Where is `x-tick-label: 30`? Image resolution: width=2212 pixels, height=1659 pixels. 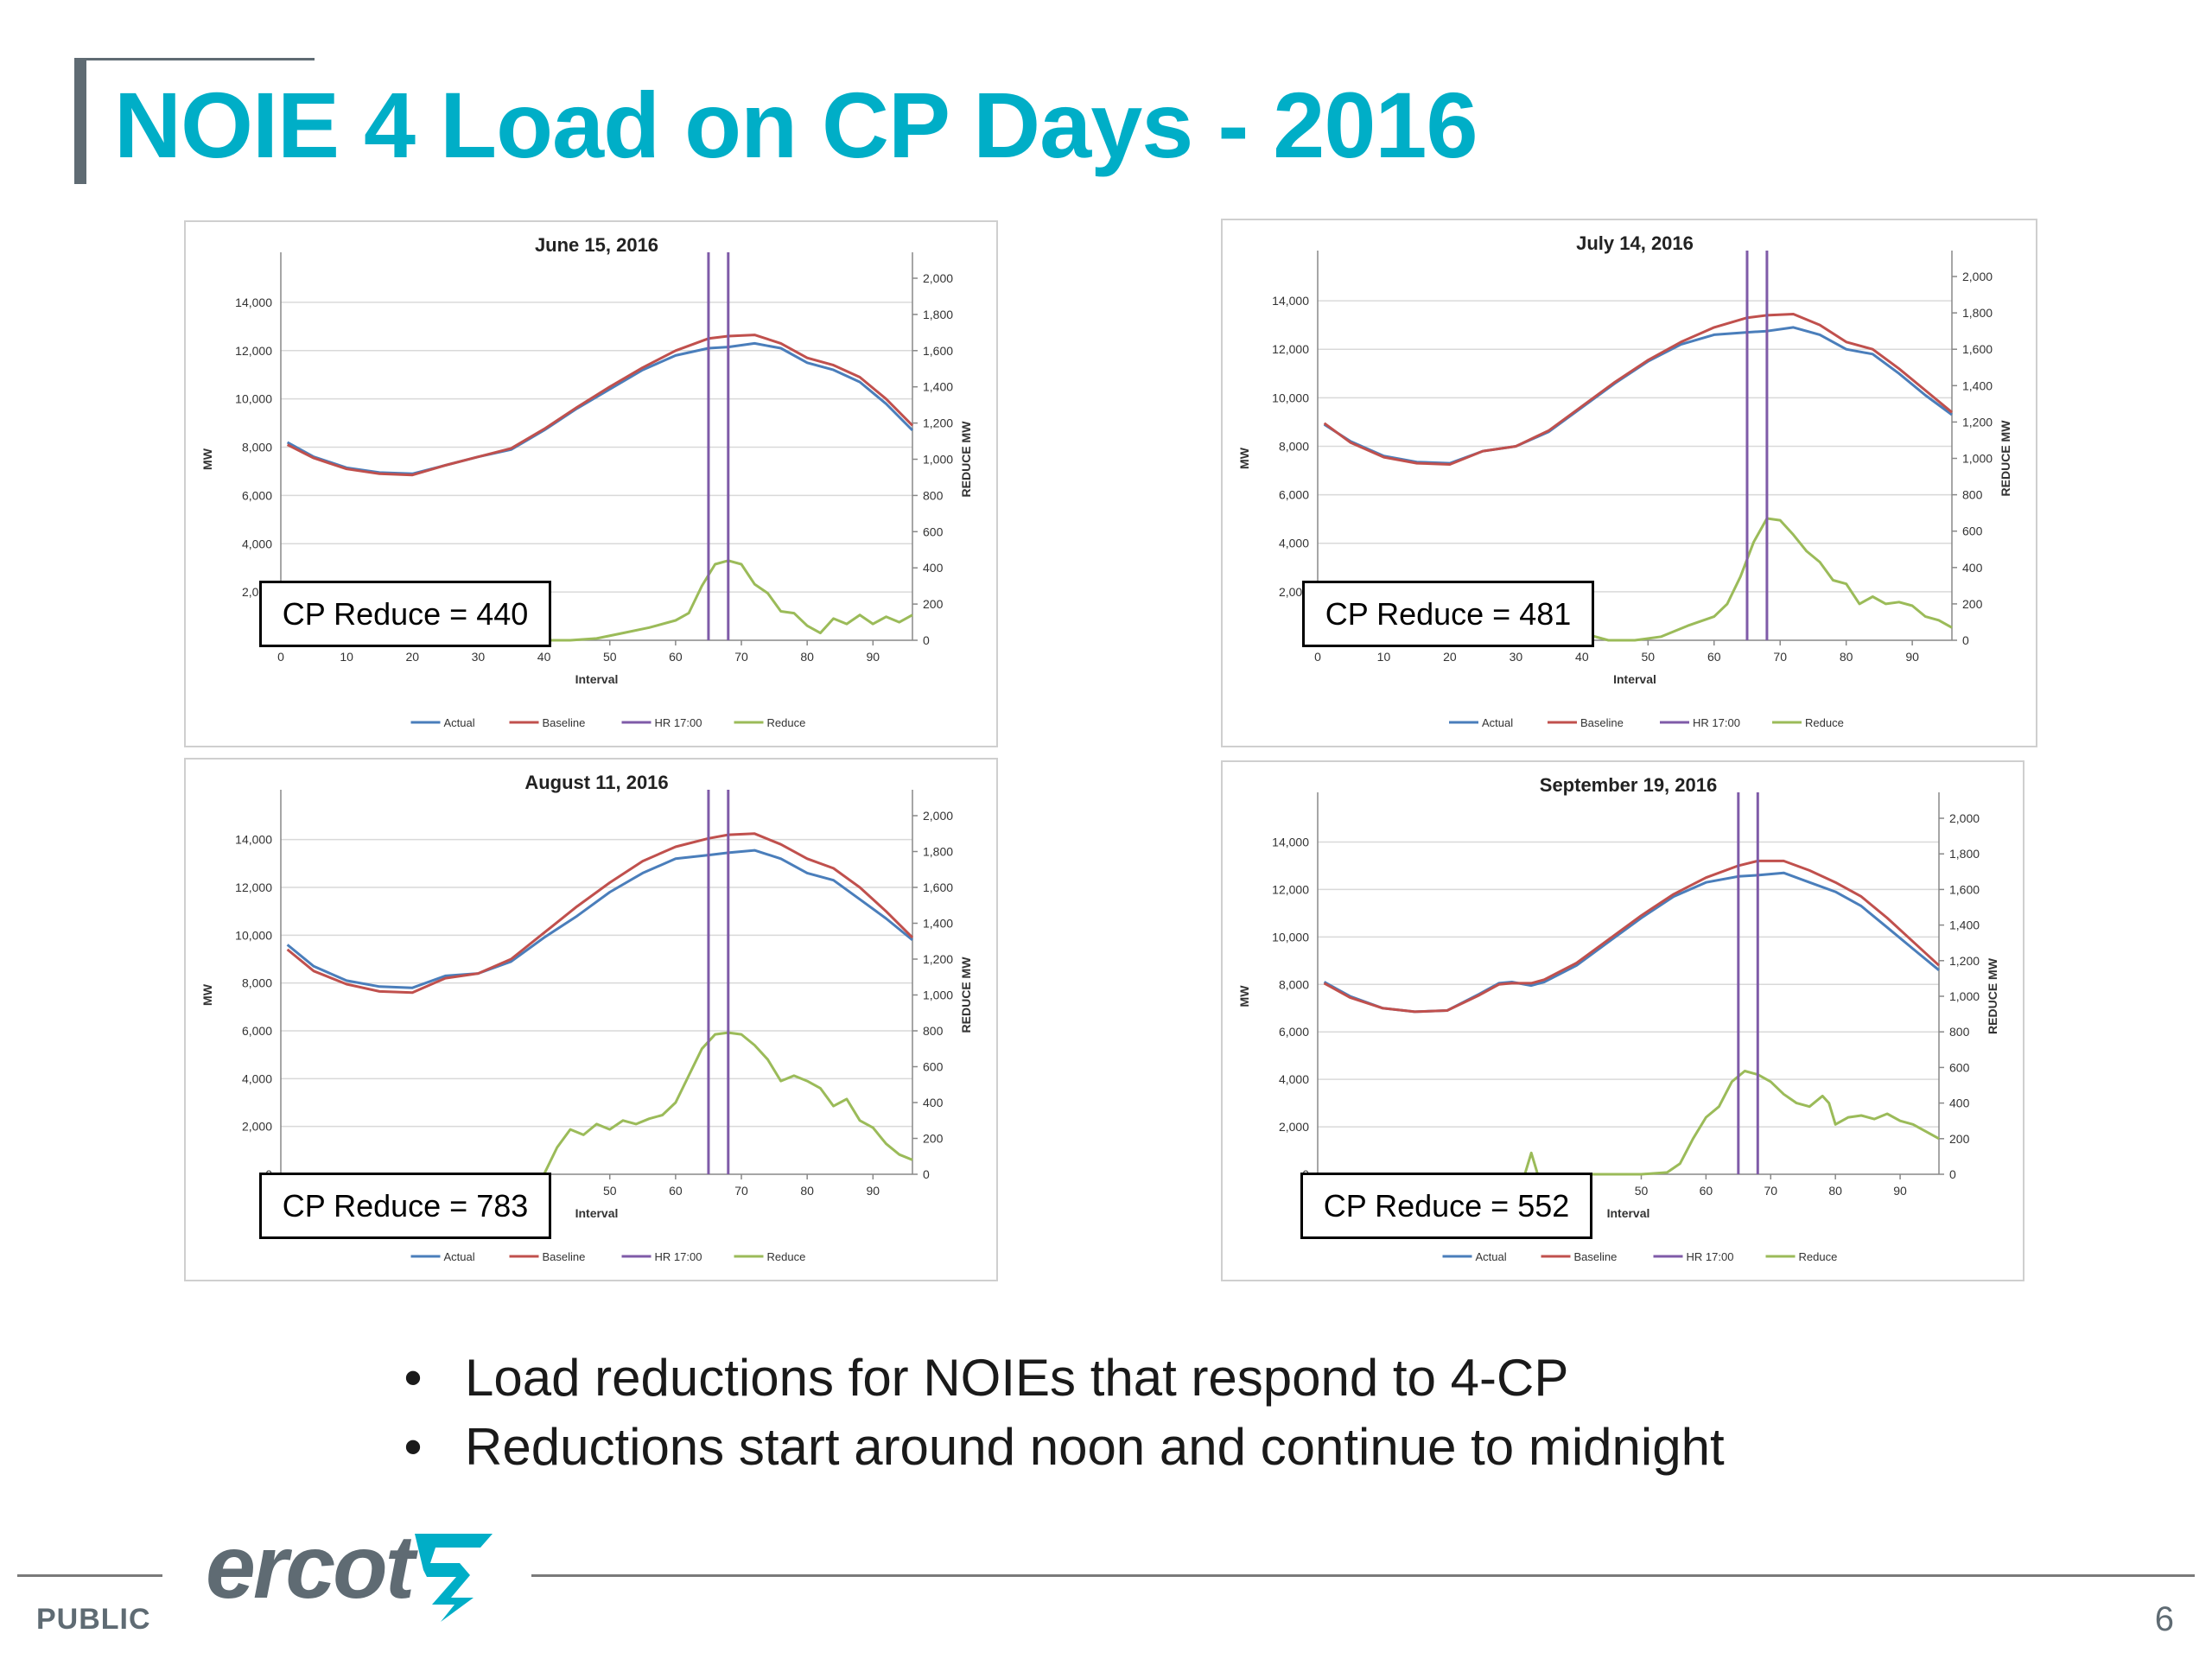 x-tick-label: 30 is located at coordinates (1516, 657).